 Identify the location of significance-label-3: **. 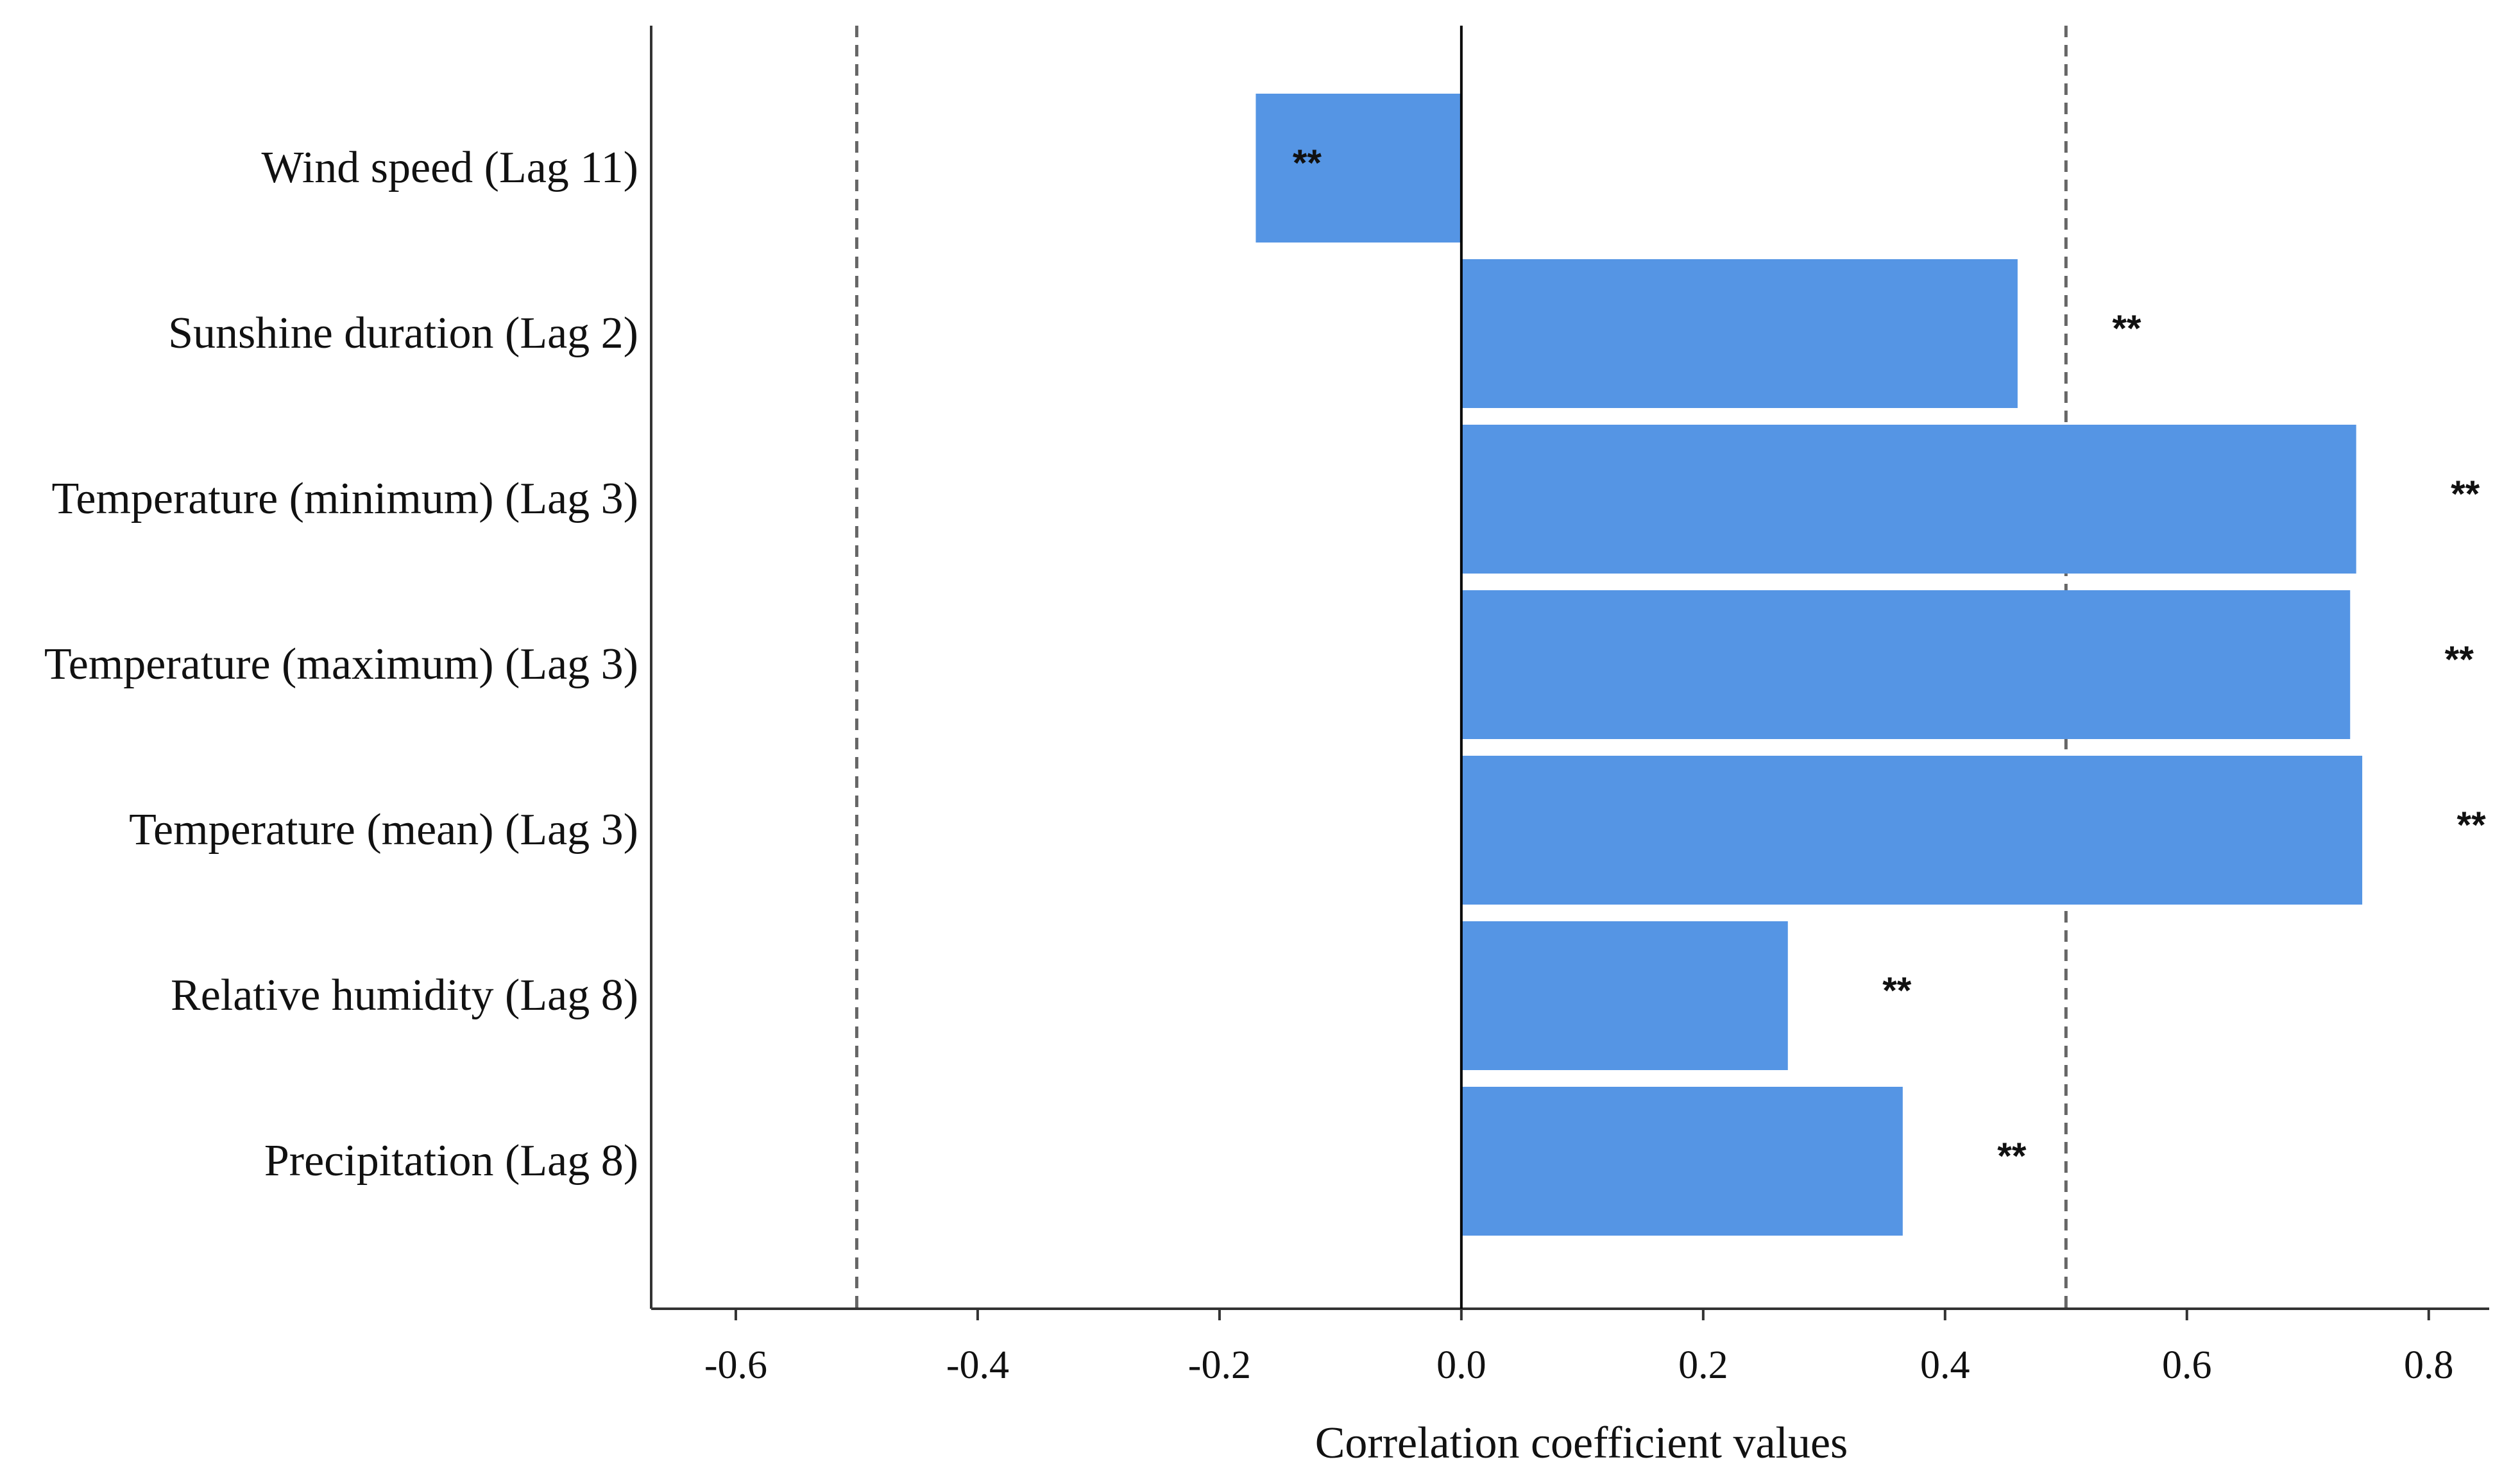
(2465, 494).